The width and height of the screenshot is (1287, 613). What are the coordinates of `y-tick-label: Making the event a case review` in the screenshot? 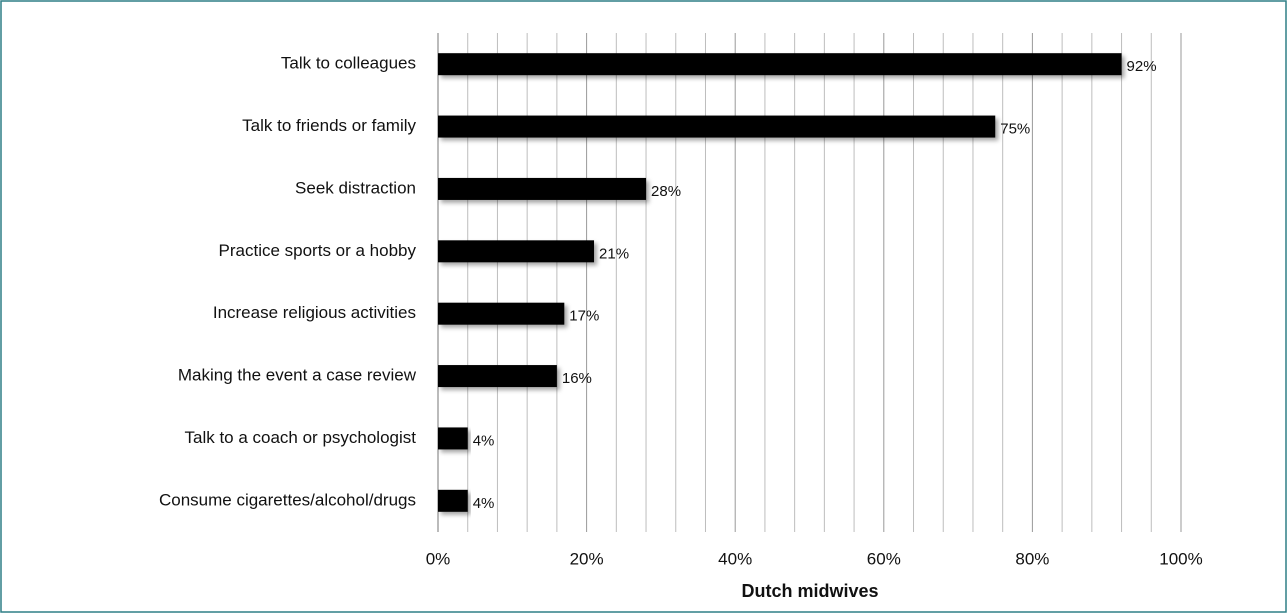 It's located at (297, 375).